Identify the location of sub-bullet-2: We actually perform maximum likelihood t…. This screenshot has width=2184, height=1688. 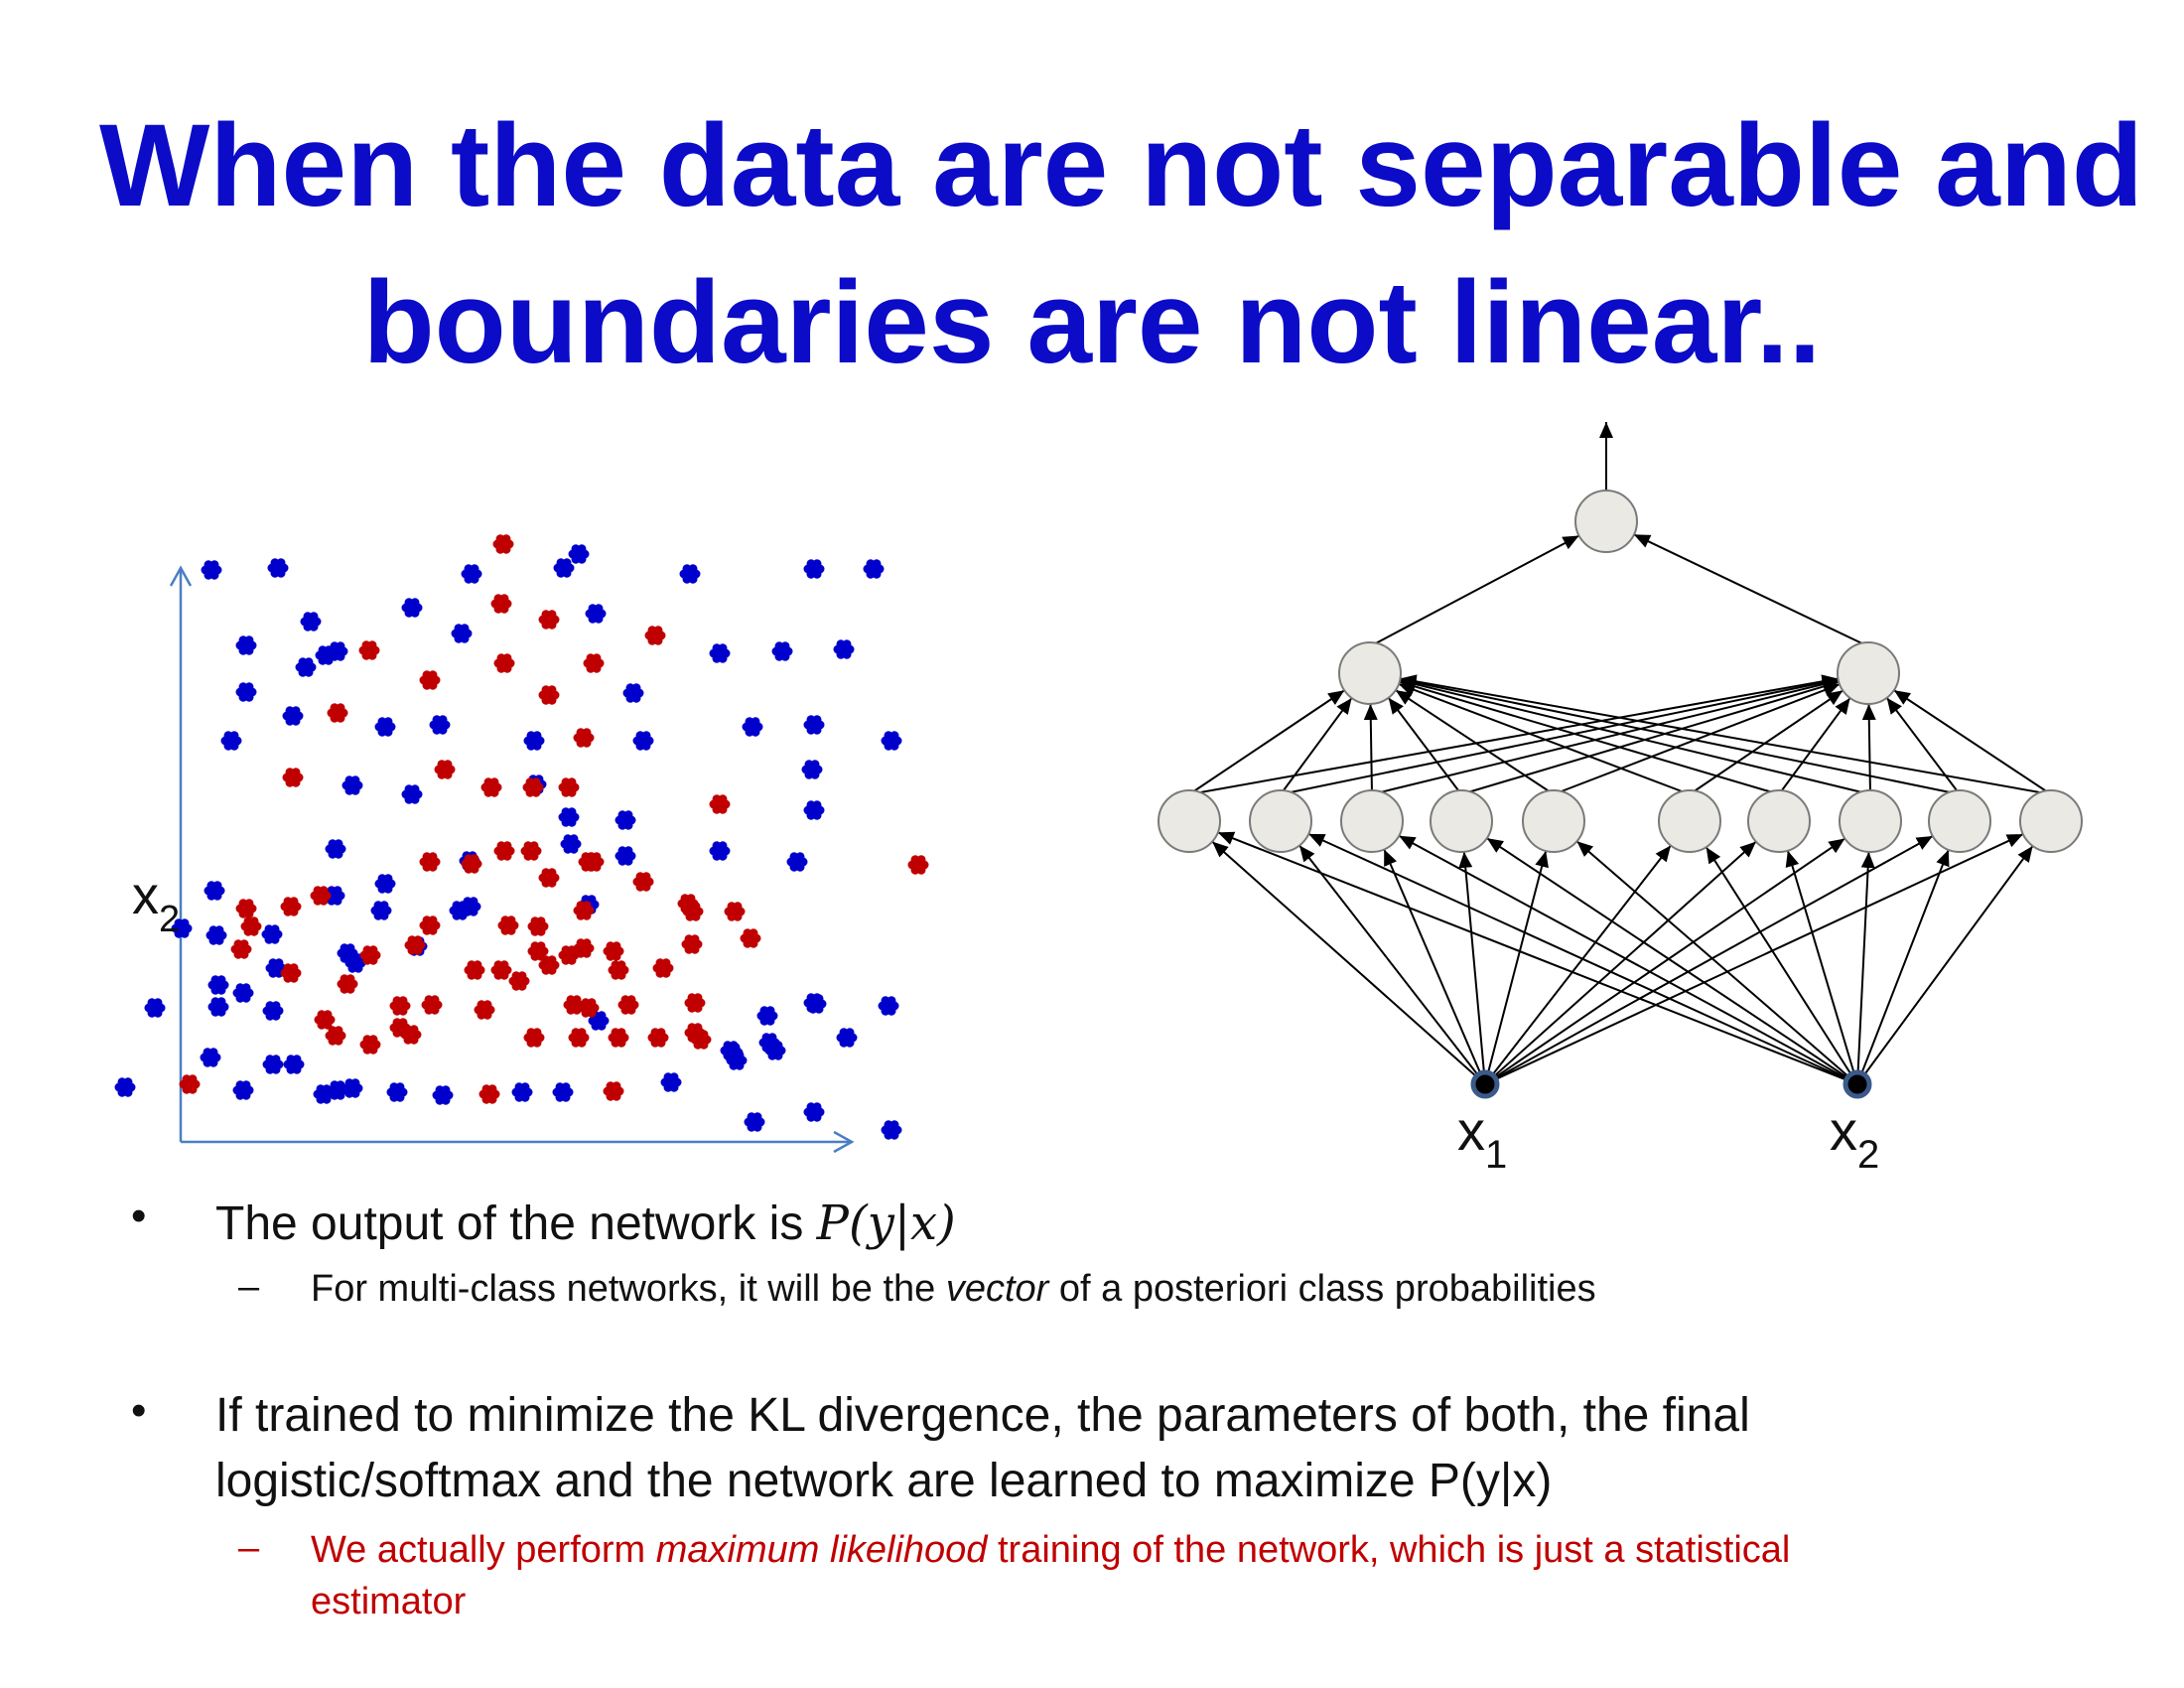
(1229, 1575).